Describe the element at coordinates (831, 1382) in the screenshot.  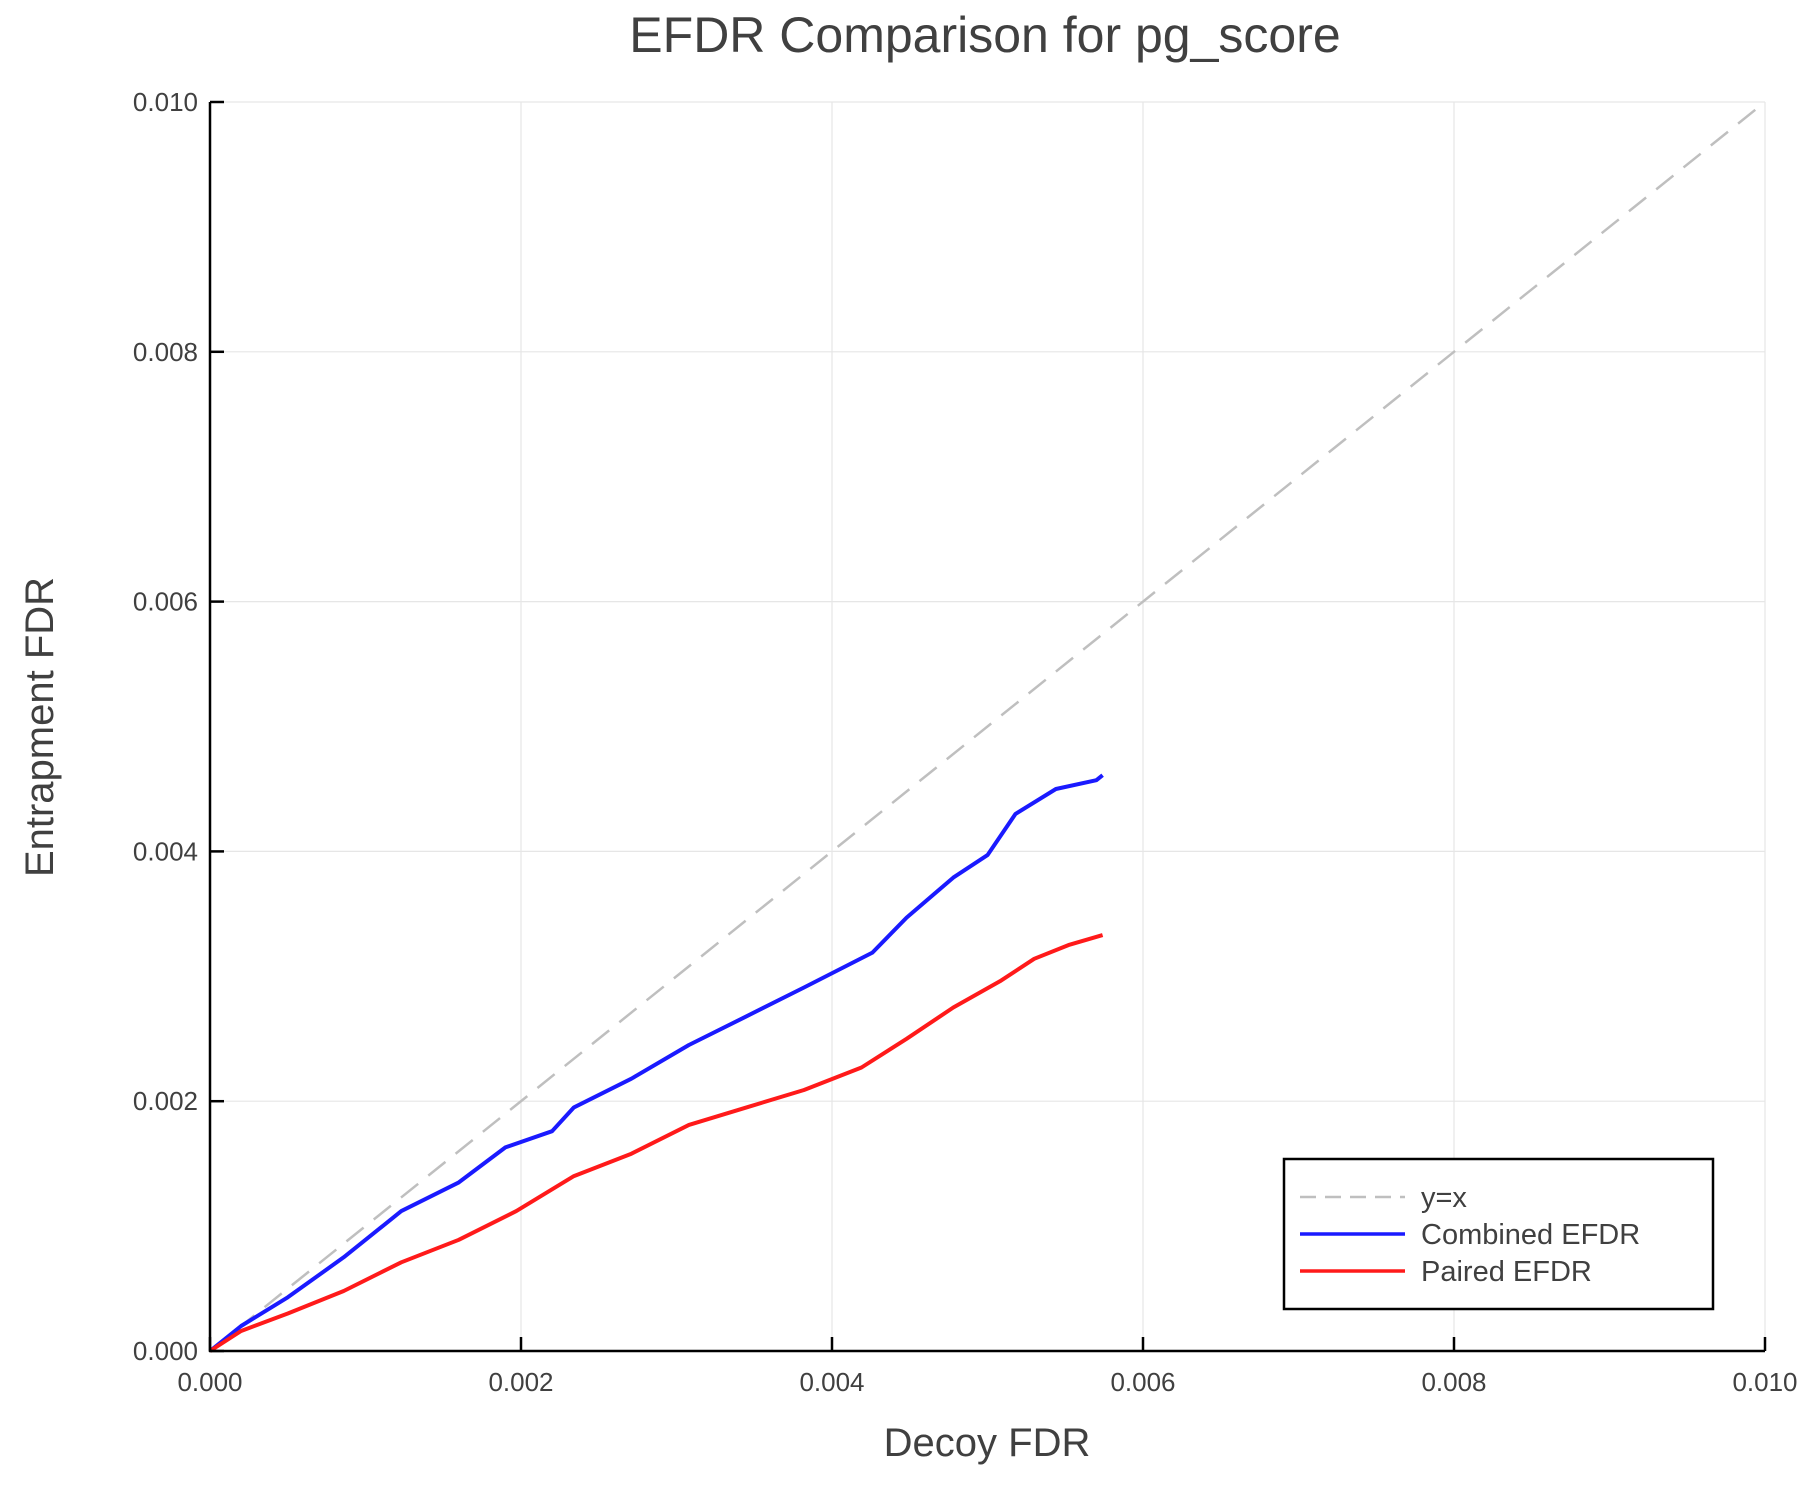
I see `x-tick-label: 0.004` at that location.